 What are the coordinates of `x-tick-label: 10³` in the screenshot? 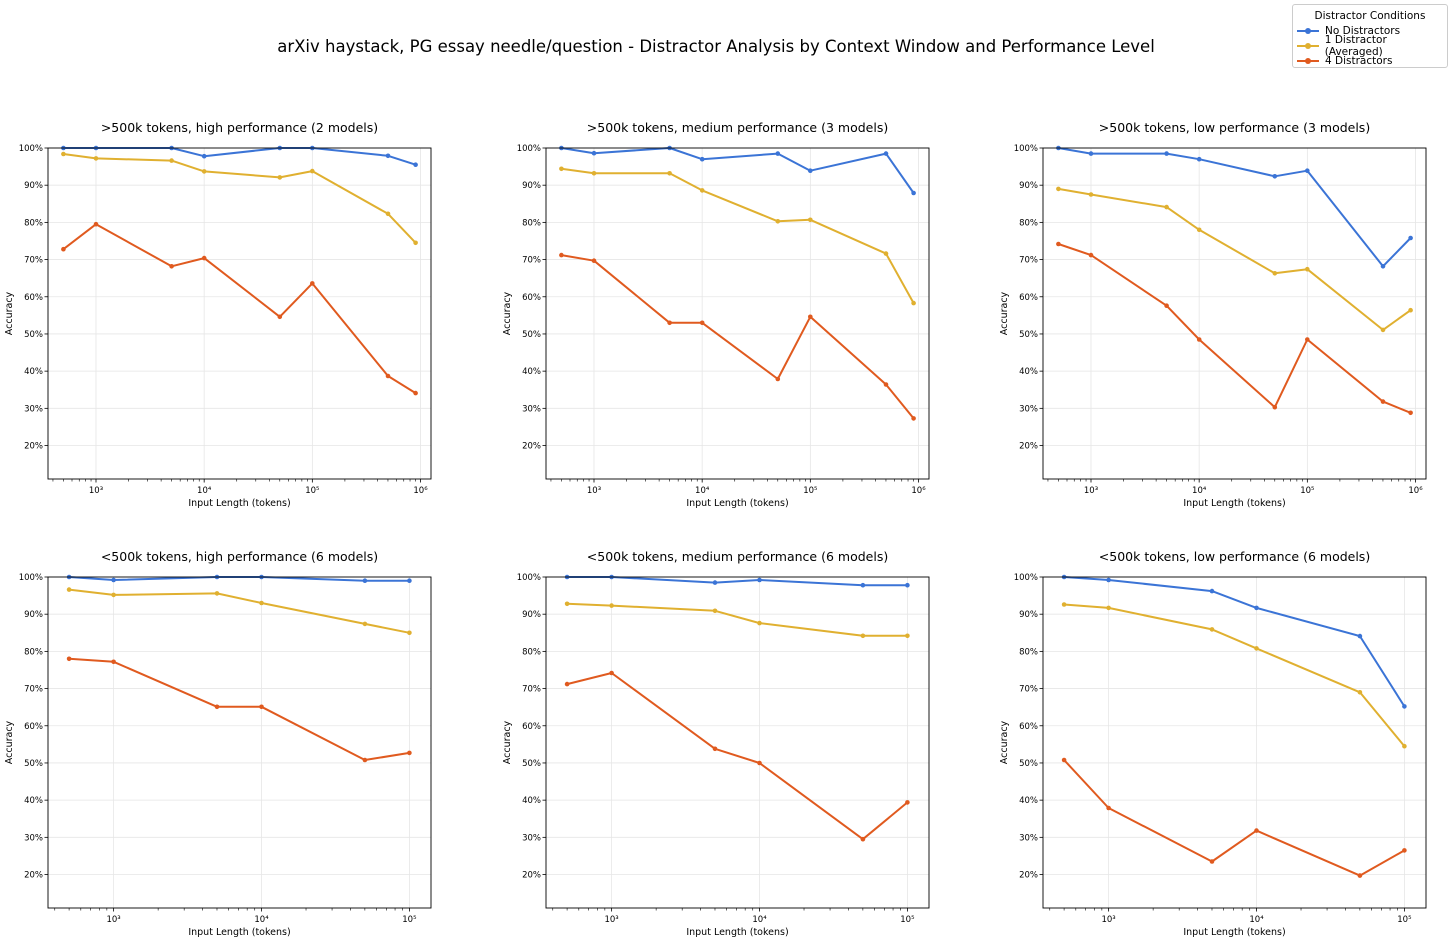 It's located at (1091, 491).